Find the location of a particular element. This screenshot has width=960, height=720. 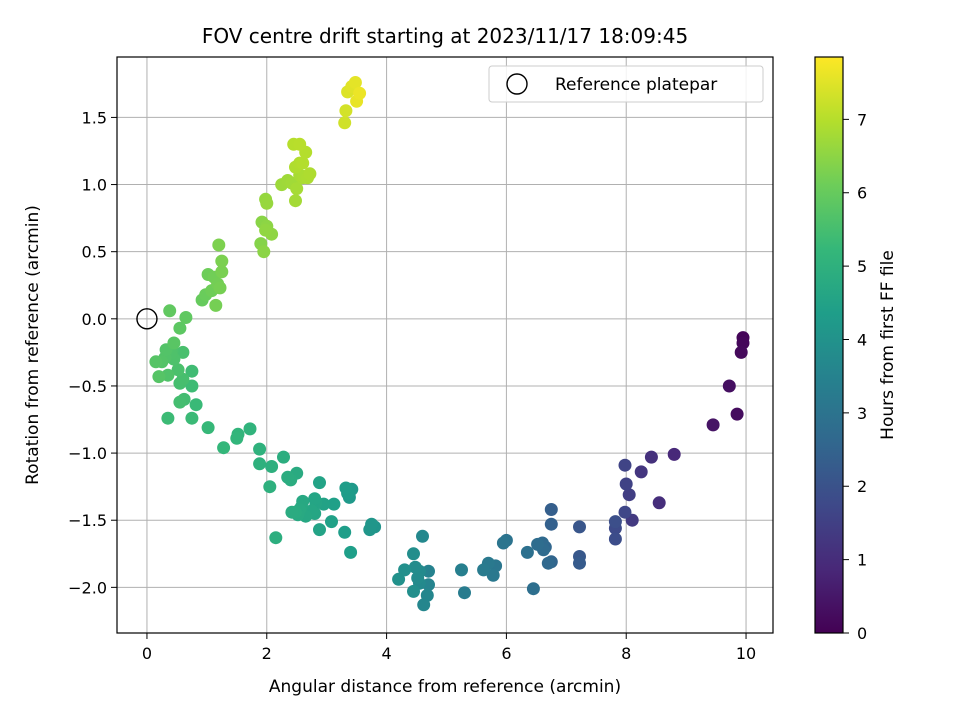

legend-box is located at coordinates (626, 84).